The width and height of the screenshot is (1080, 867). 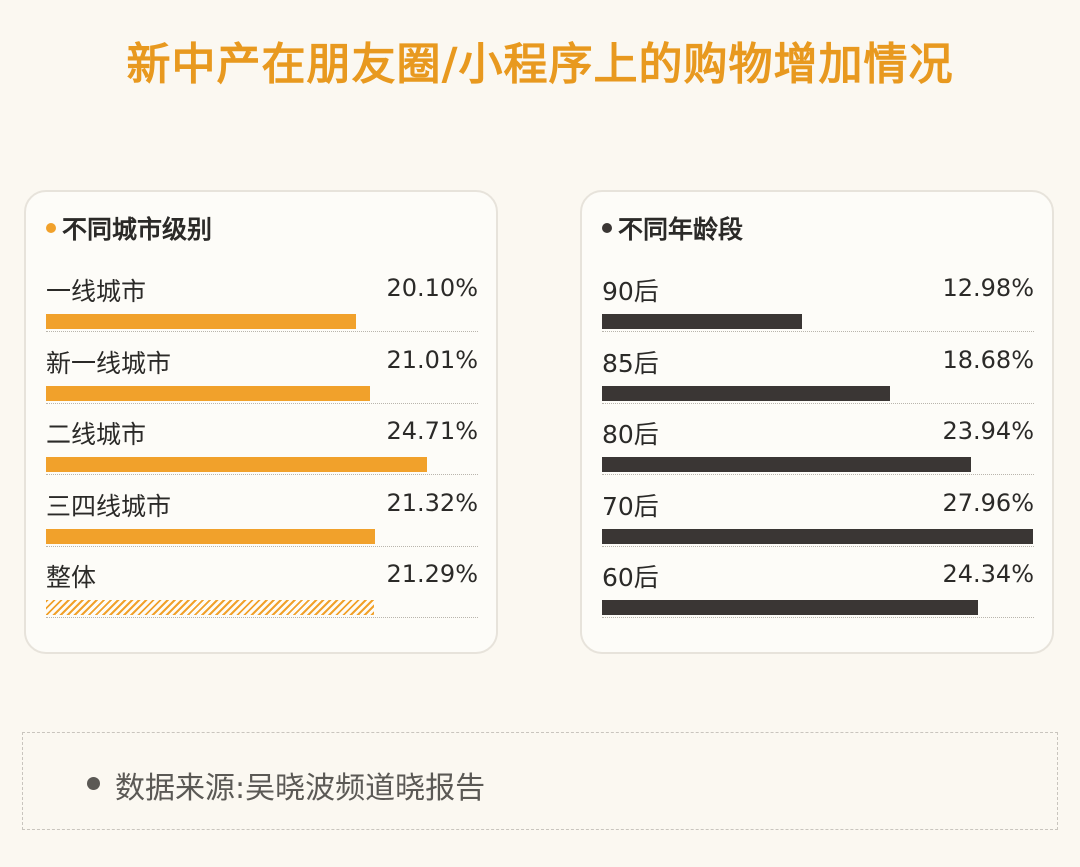 What do you see at coordinates (262, 379) in the screenshot?
I see `bar-row: 新一线城市 21.01%` at bounding box center [262, 379].